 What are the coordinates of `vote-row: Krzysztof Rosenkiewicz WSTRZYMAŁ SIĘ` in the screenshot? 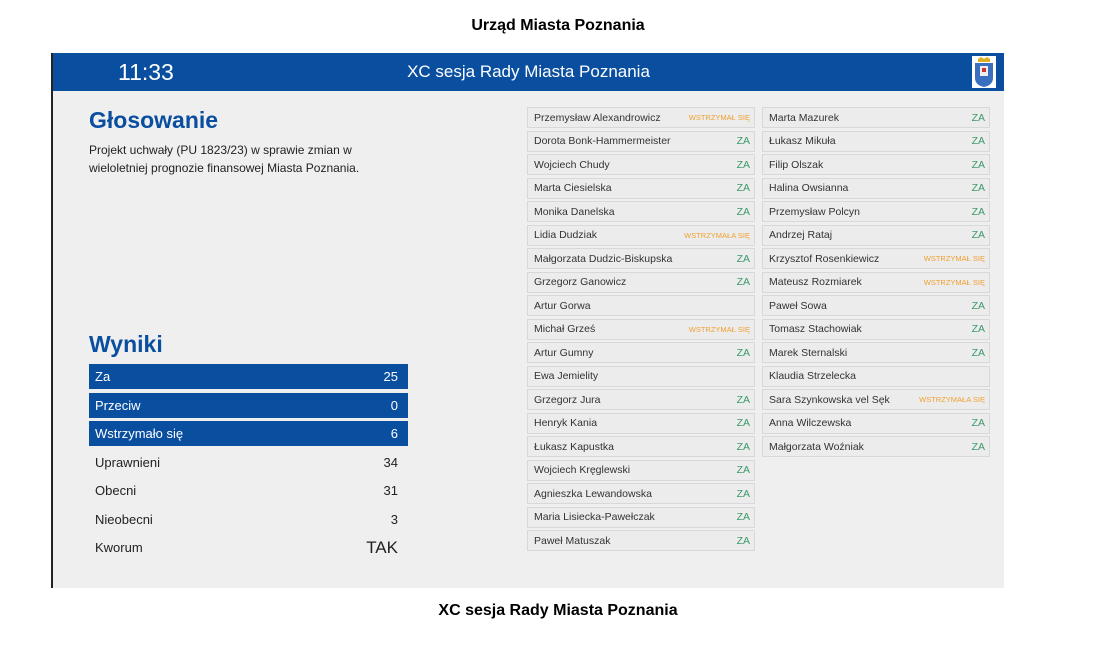 It's located at (876, 258).